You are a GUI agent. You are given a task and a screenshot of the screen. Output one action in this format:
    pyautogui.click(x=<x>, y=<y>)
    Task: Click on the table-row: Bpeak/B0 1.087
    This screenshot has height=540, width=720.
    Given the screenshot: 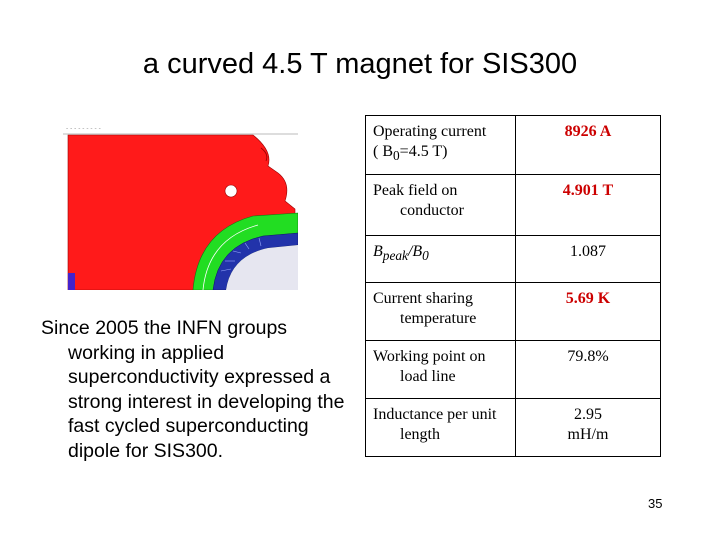 What is the action you would take?
    pyautogui.click(x=513, y=259)
    